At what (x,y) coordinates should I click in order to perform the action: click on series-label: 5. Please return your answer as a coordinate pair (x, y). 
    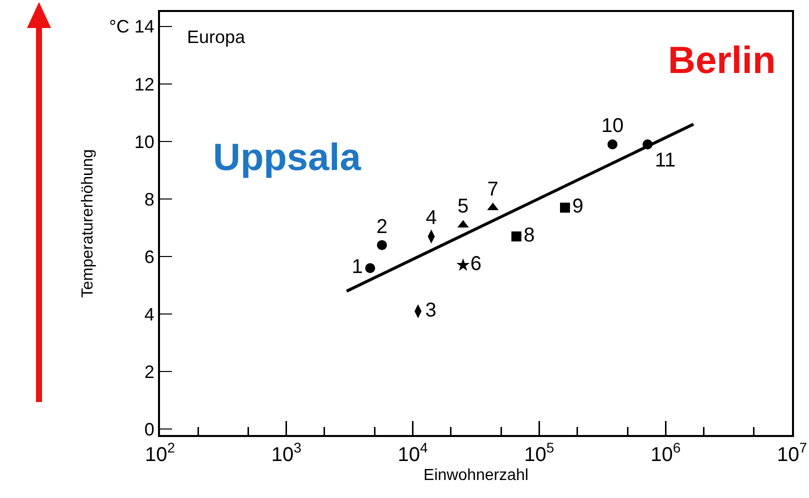
    Looking at the image, I should click on (463, 207).